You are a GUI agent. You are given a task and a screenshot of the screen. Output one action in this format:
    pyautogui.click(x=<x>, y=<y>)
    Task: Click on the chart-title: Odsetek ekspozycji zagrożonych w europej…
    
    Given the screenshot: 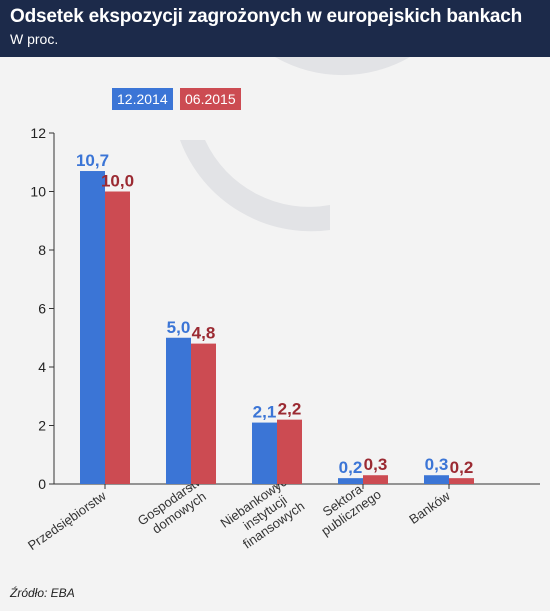 What is the action you would take?
    pyautogui.click(x=266, y=16)
    